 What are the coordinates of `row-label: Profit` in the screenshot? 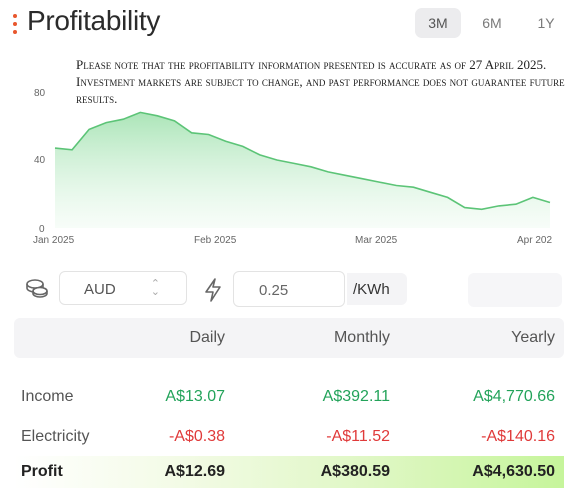 It's located at (42, 471).